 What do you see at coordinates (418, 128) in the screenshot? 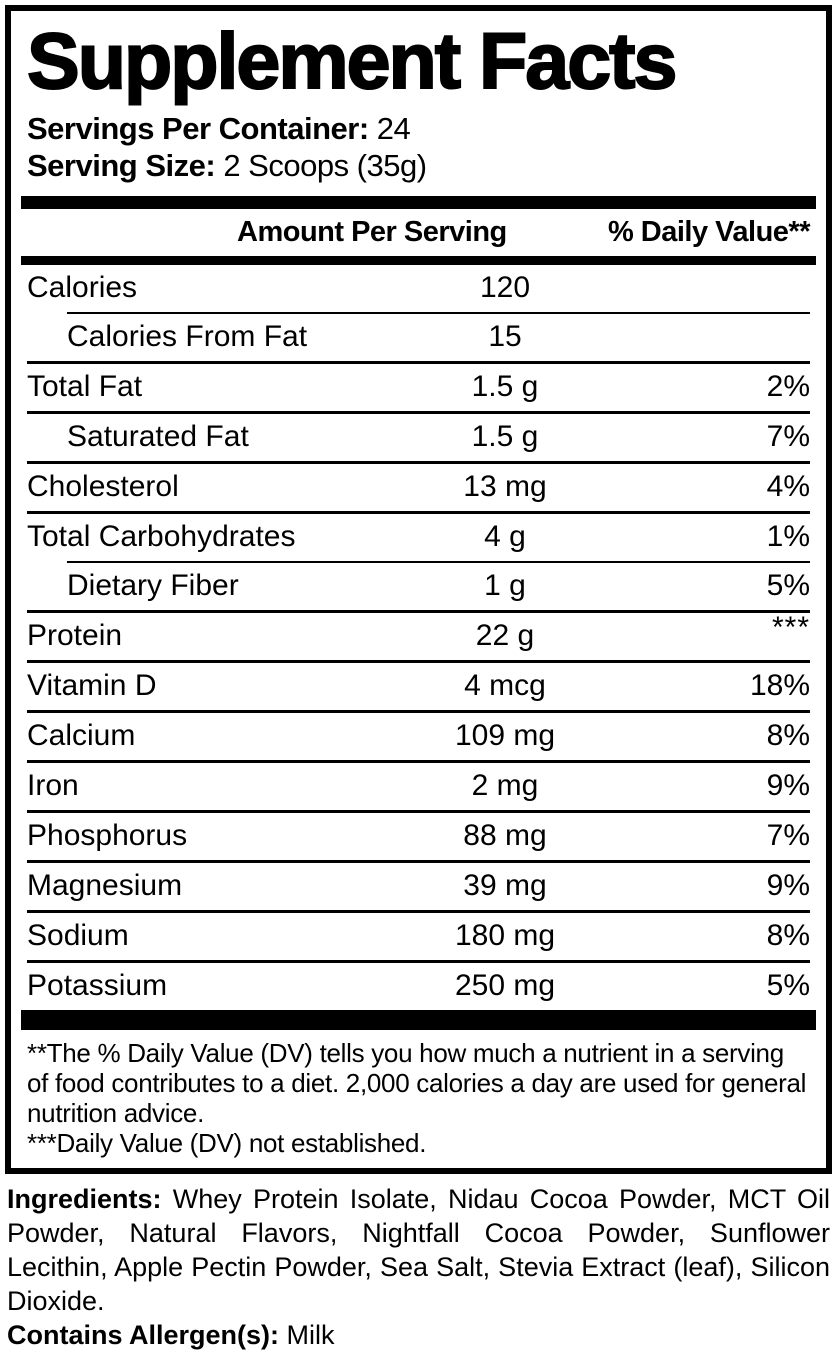
I see `servings-per-container-line: Servings Per Container: 24` at bounding box center [418, 128].